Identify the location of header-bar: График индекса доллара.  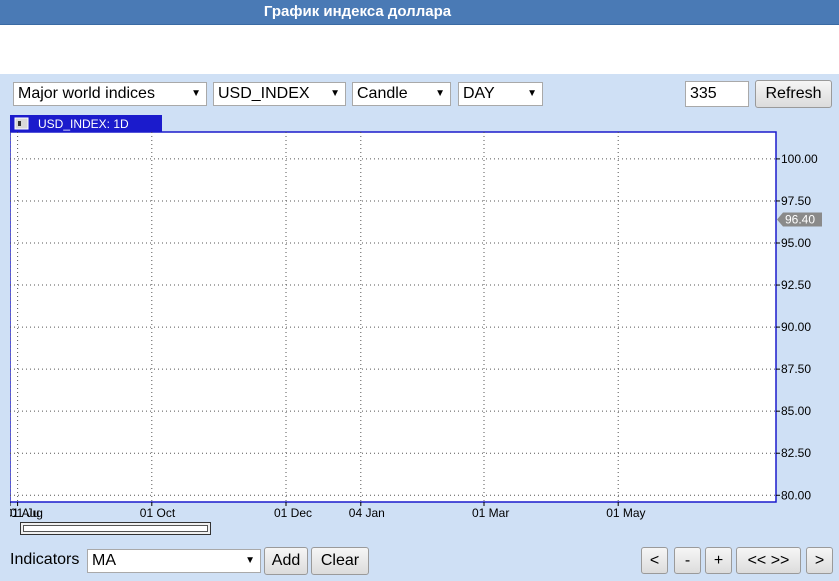
(419, 12).